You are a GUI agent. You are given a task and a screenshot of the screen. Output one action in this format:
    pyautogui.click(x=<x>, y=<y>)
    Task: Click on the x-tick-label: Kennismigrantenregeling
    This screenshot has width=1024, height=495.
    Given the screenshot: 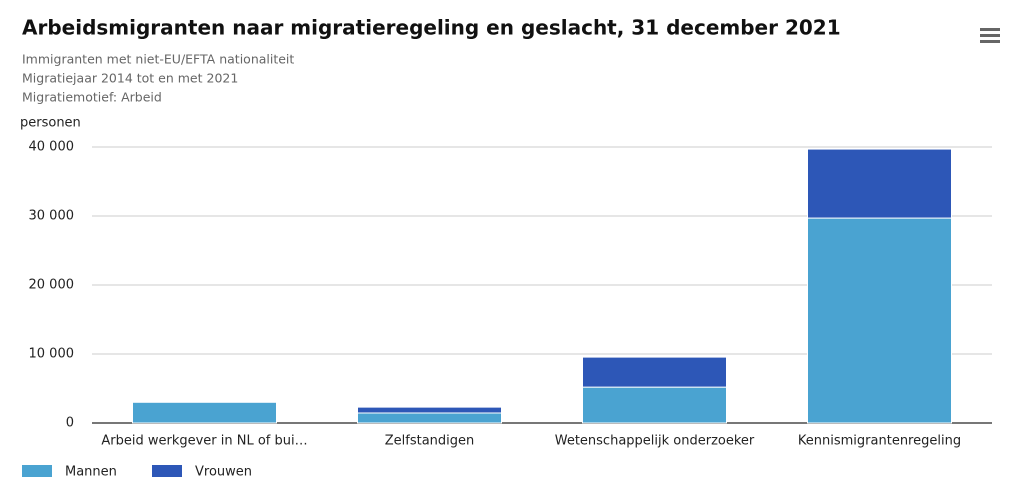 What is the action you would take?
    pyautogui.click(x=879, y=441)
    